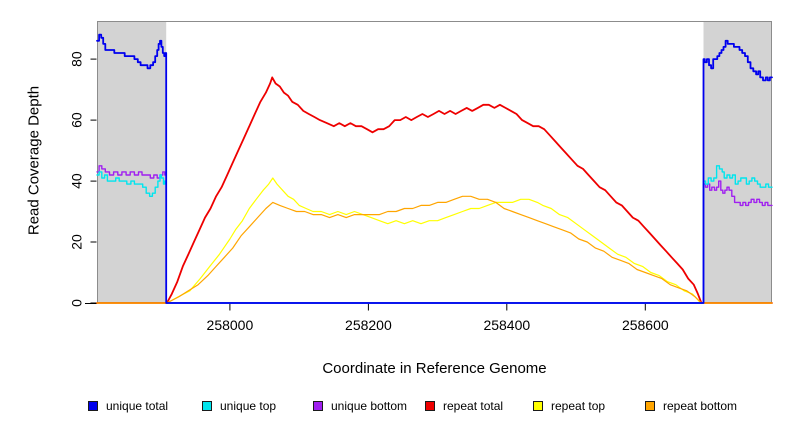  I want to click on legend-label: repeat total, so click(473, 406).